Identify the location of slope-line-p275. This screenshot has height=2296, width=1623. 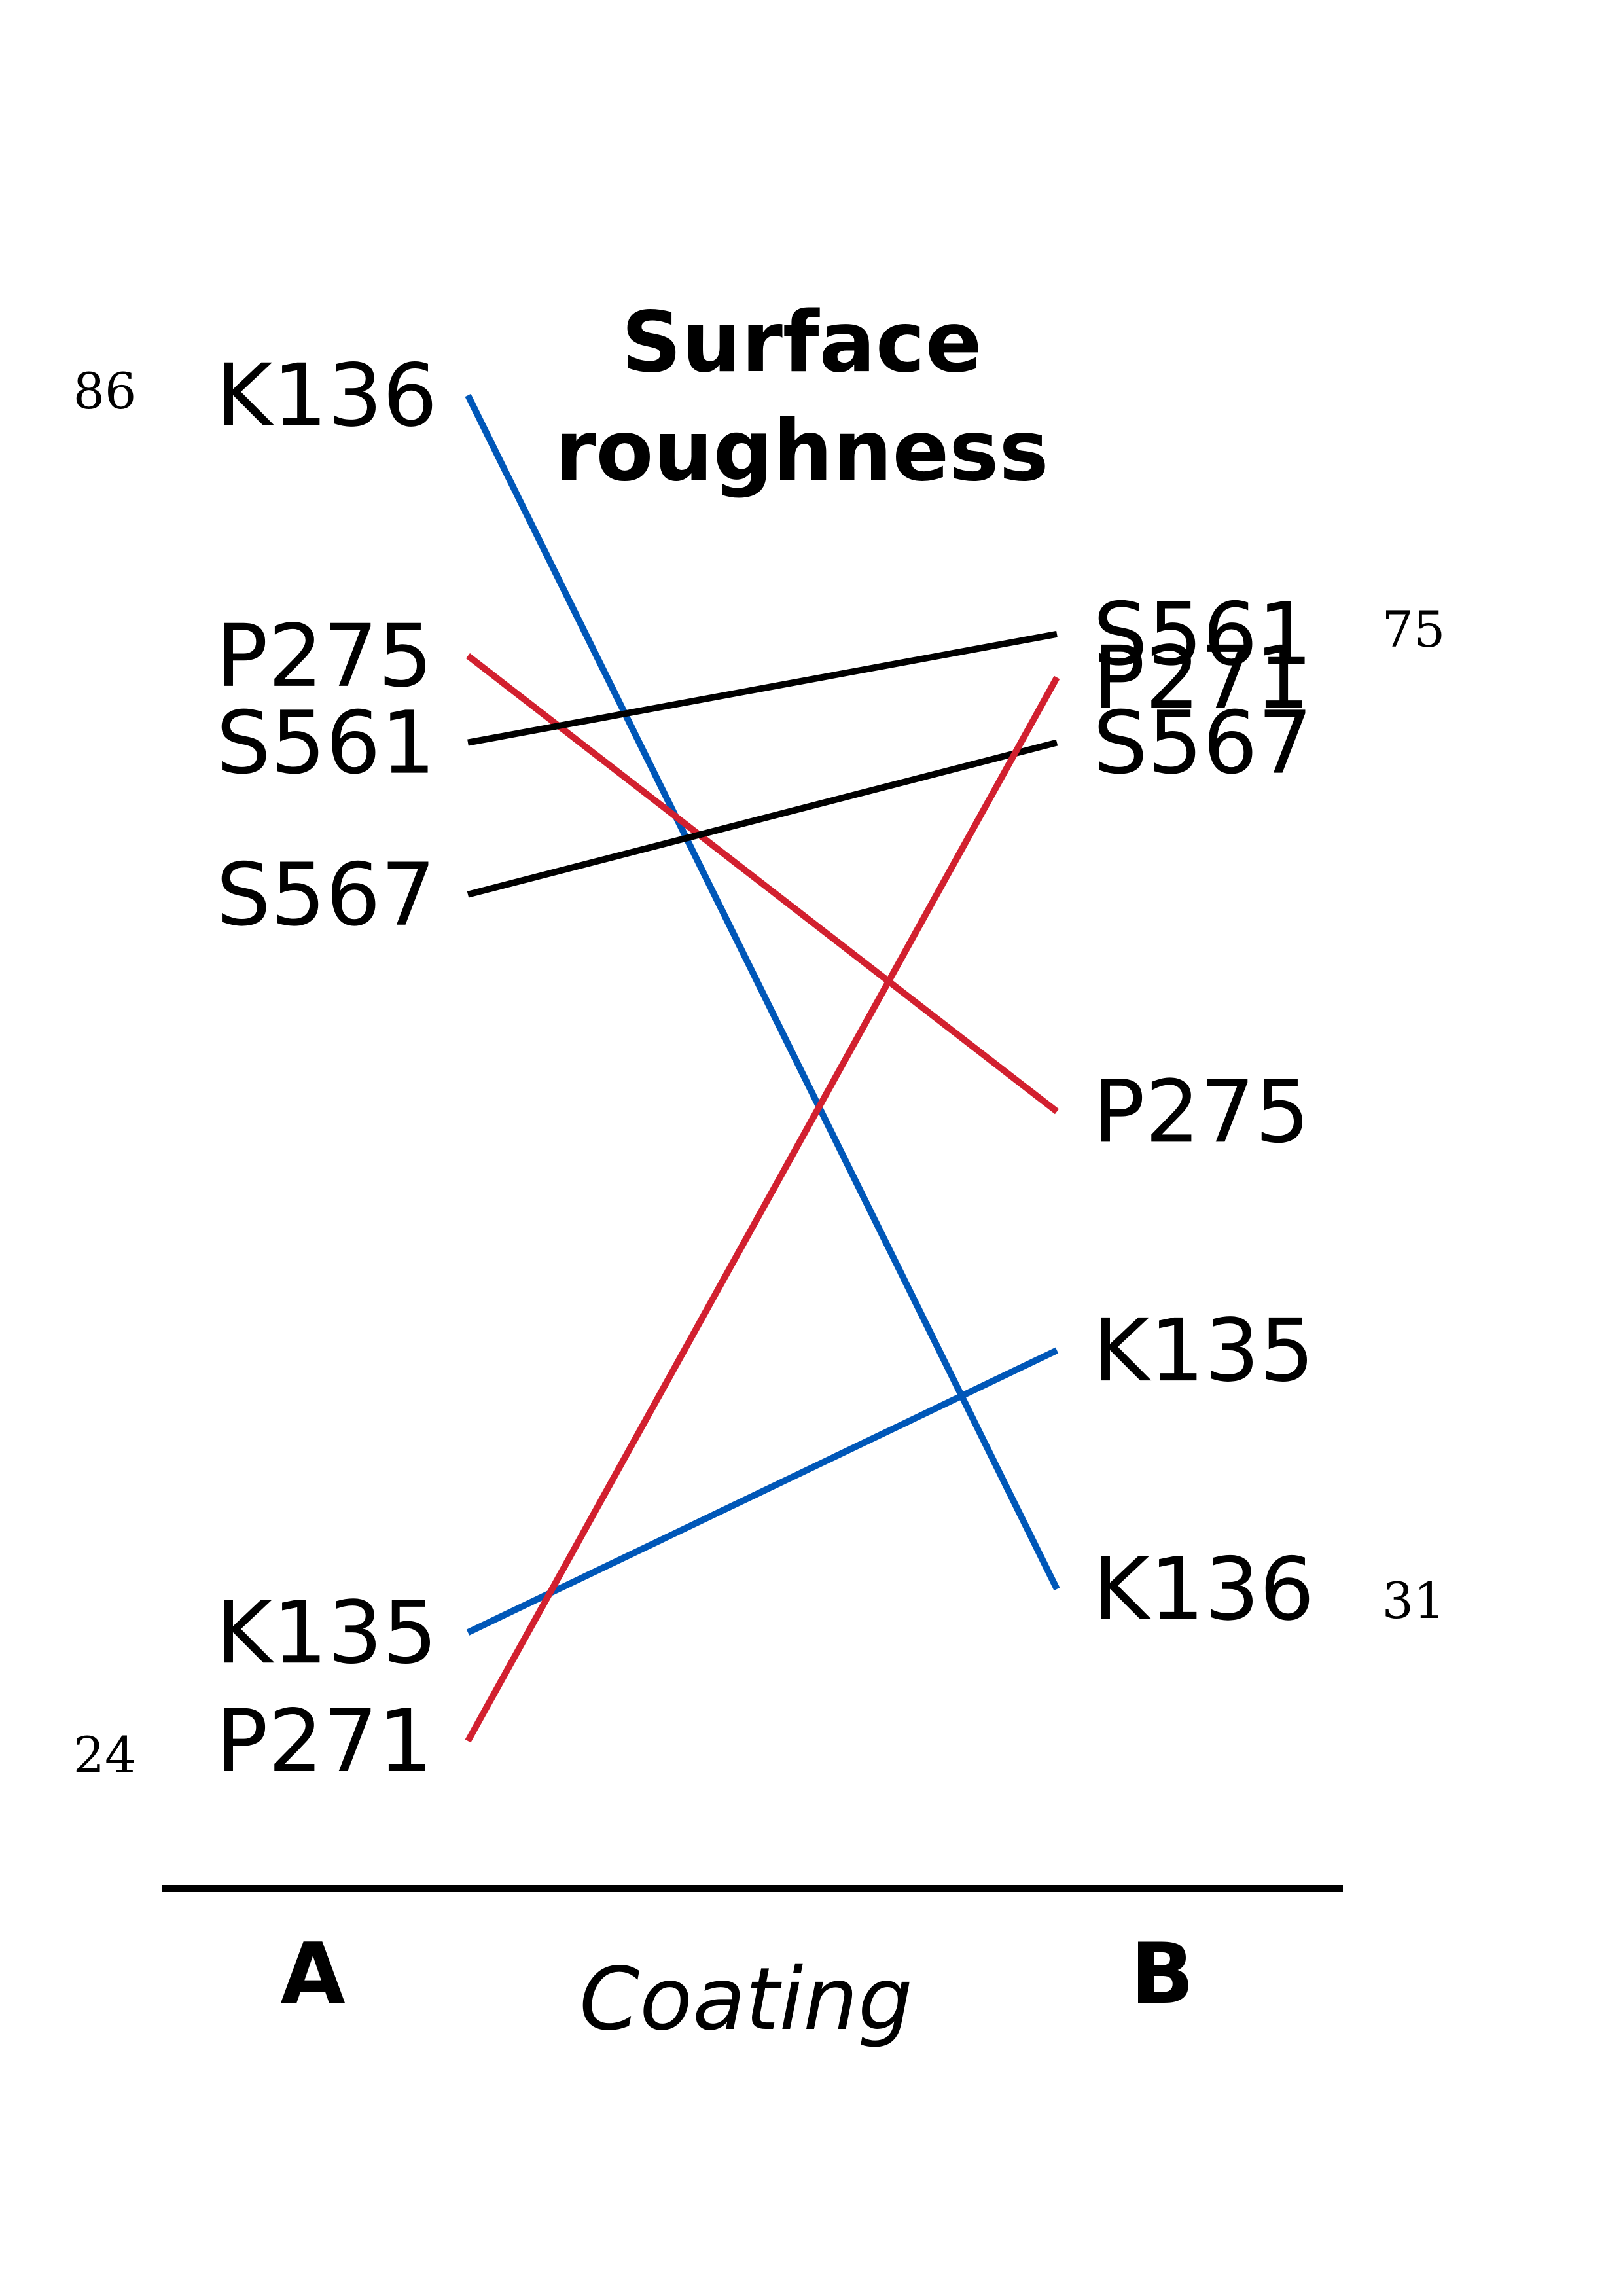
(762, 884).